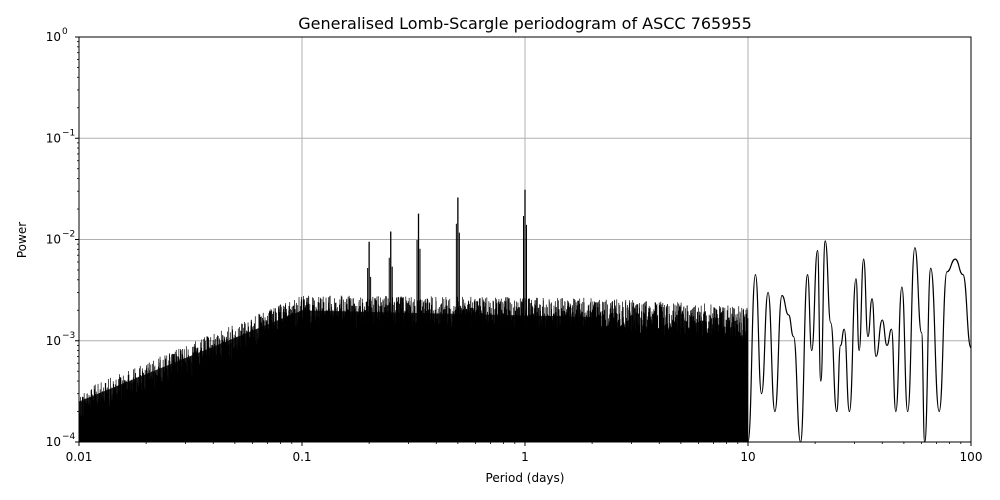  Describe the element at coordinates (525, 457) in the screenshot. I see `x-tick-label: 1` at that location.